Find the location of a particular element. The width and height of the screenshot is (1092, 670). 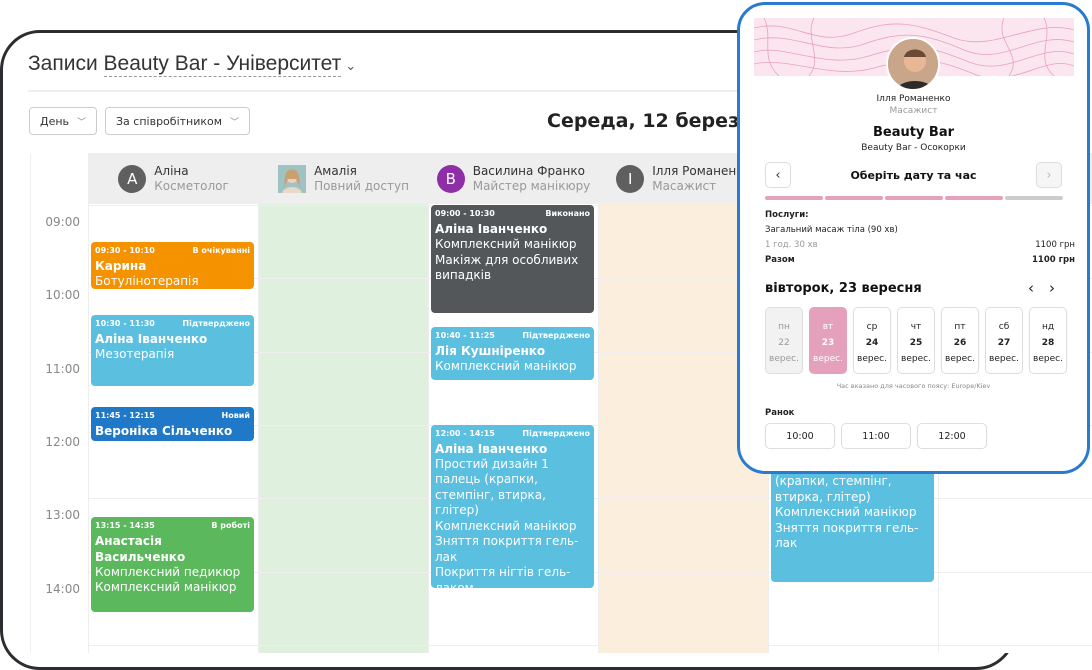

staff-avatar: I is located at coordinates (630, 178).